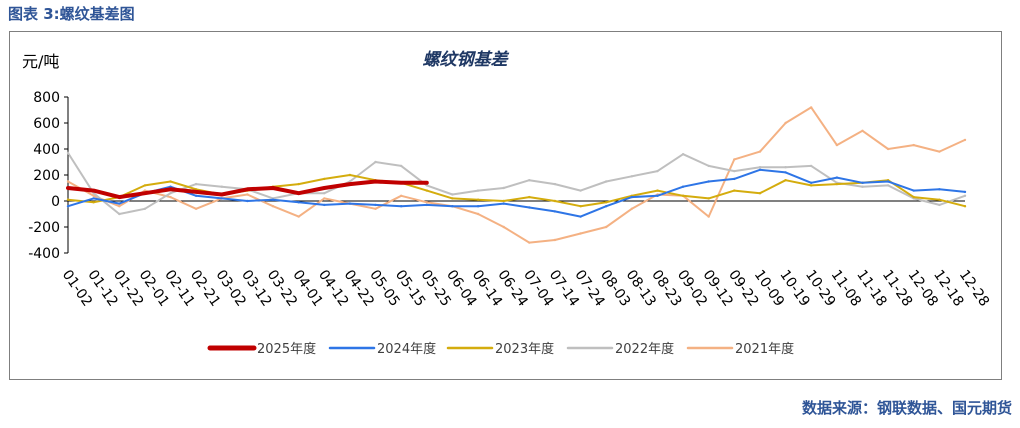  What do you see at coordinates (516, 183) in the screenshot?
I see `series-line-2022年度` at bounding box center [516, 183].